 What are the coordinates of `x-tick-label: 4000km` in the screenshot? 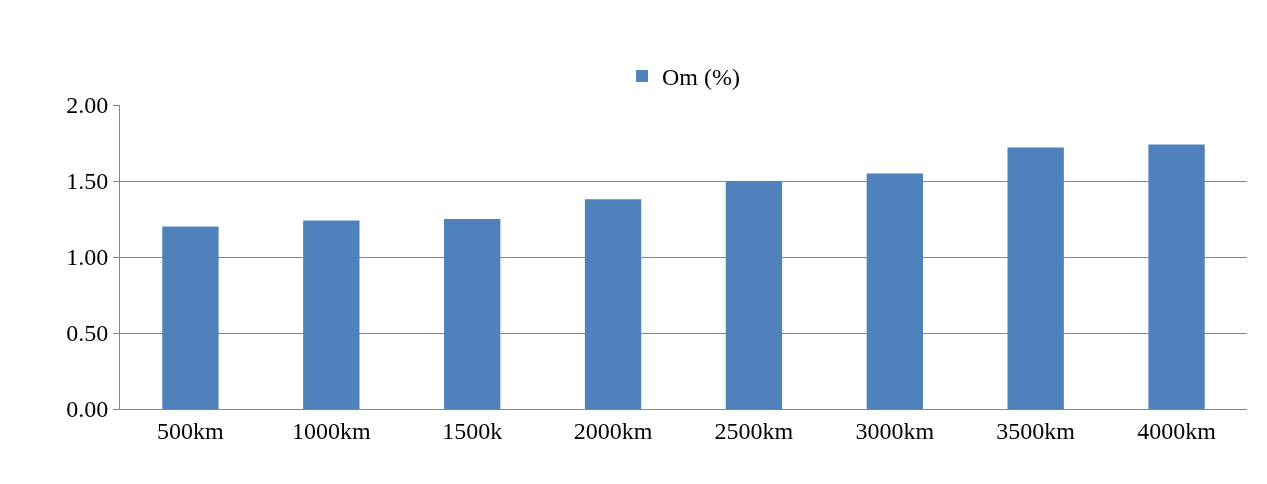 It's located at (1177, 430).